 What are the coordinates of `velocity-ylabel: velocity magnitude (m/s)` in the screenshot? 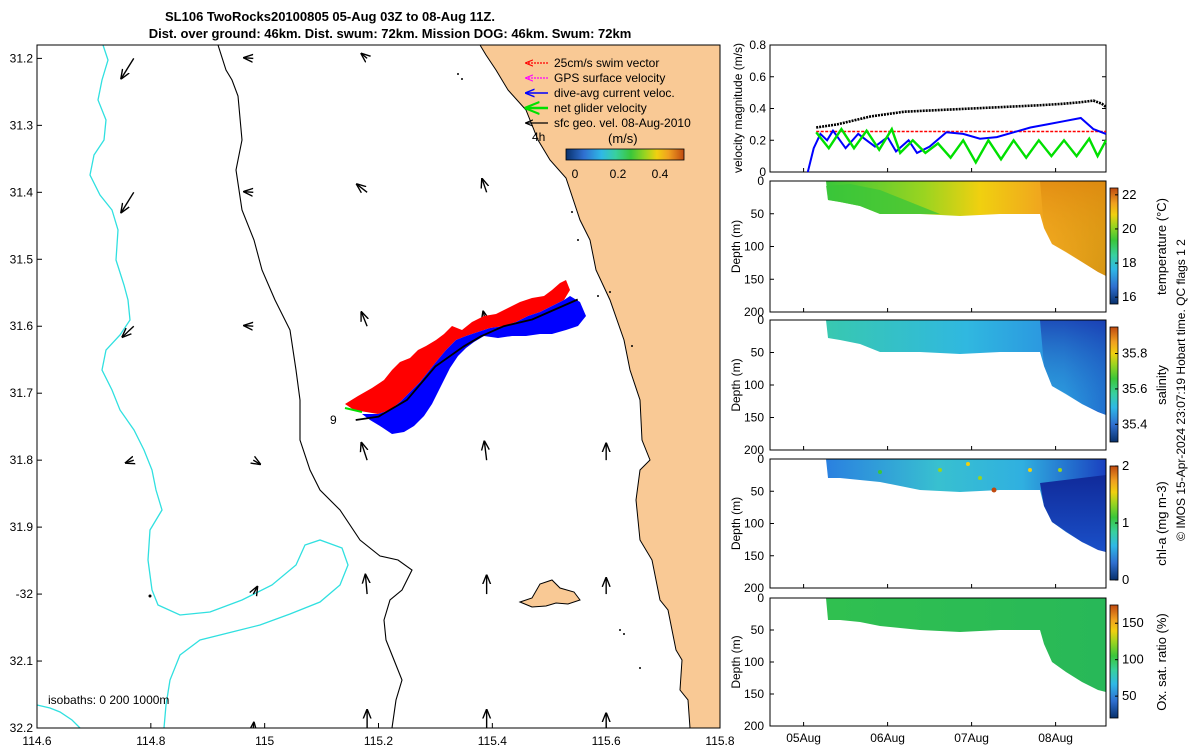 It's located at (738, 108).